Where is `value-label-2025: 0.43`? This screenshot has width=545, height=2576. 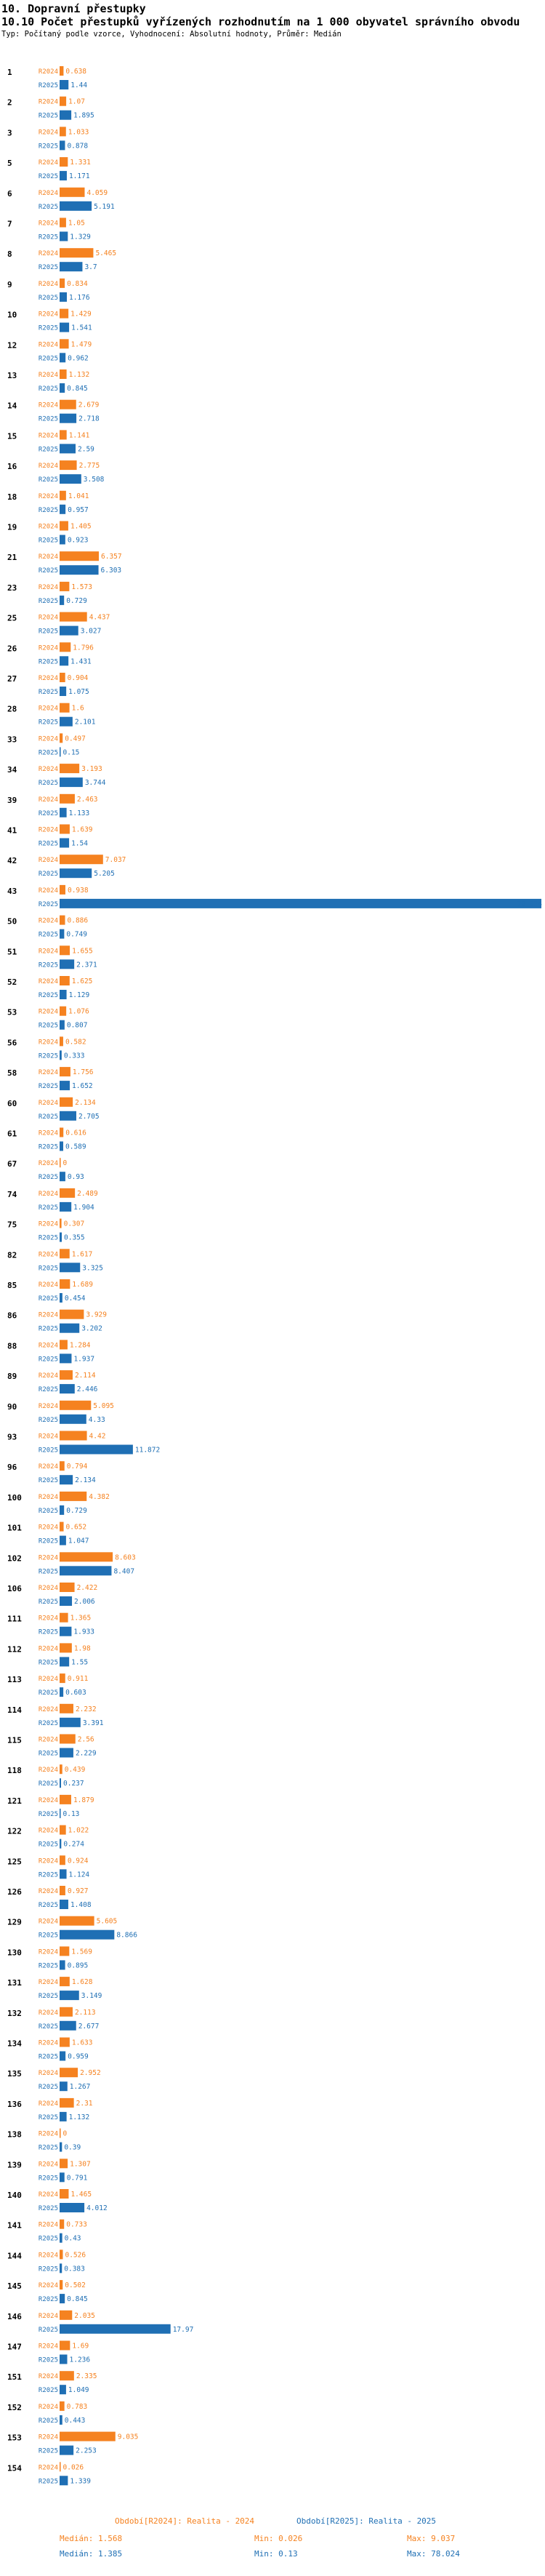
value-label-2025: 0.43 is located at coordinates (73, 2239).